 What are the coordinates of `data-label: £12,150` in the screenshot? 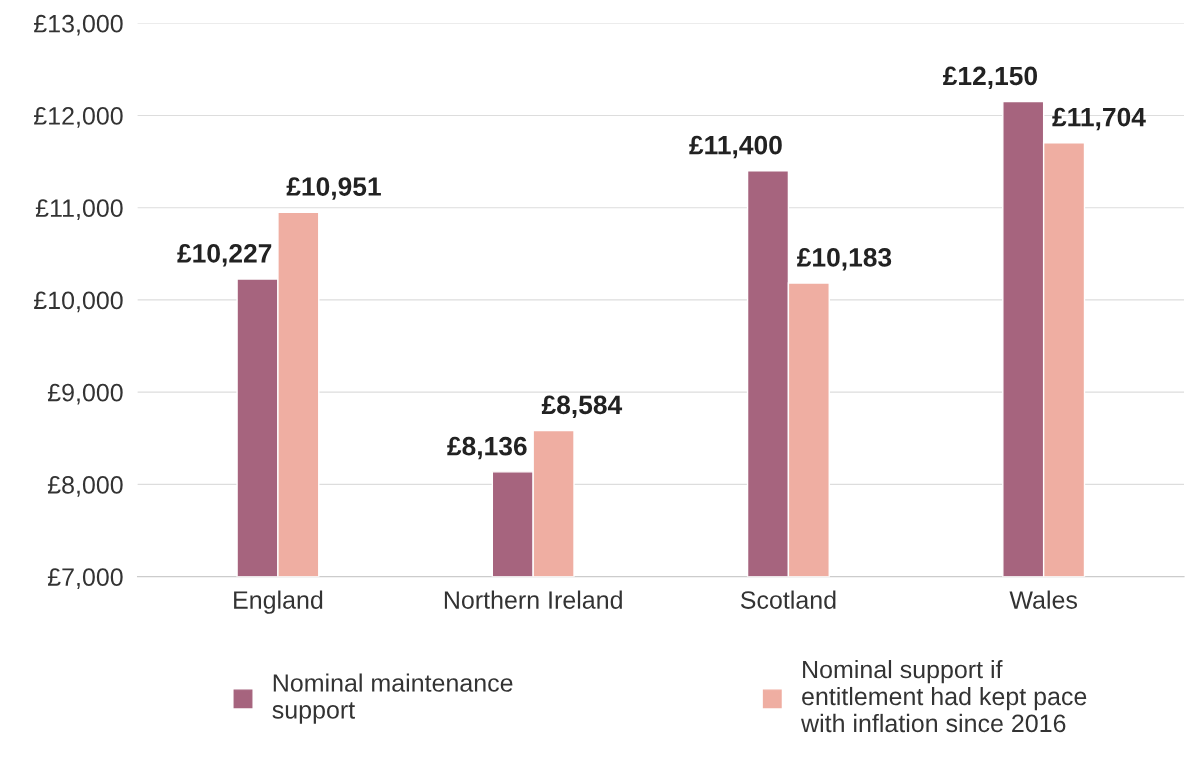 It's located at (990, 78).